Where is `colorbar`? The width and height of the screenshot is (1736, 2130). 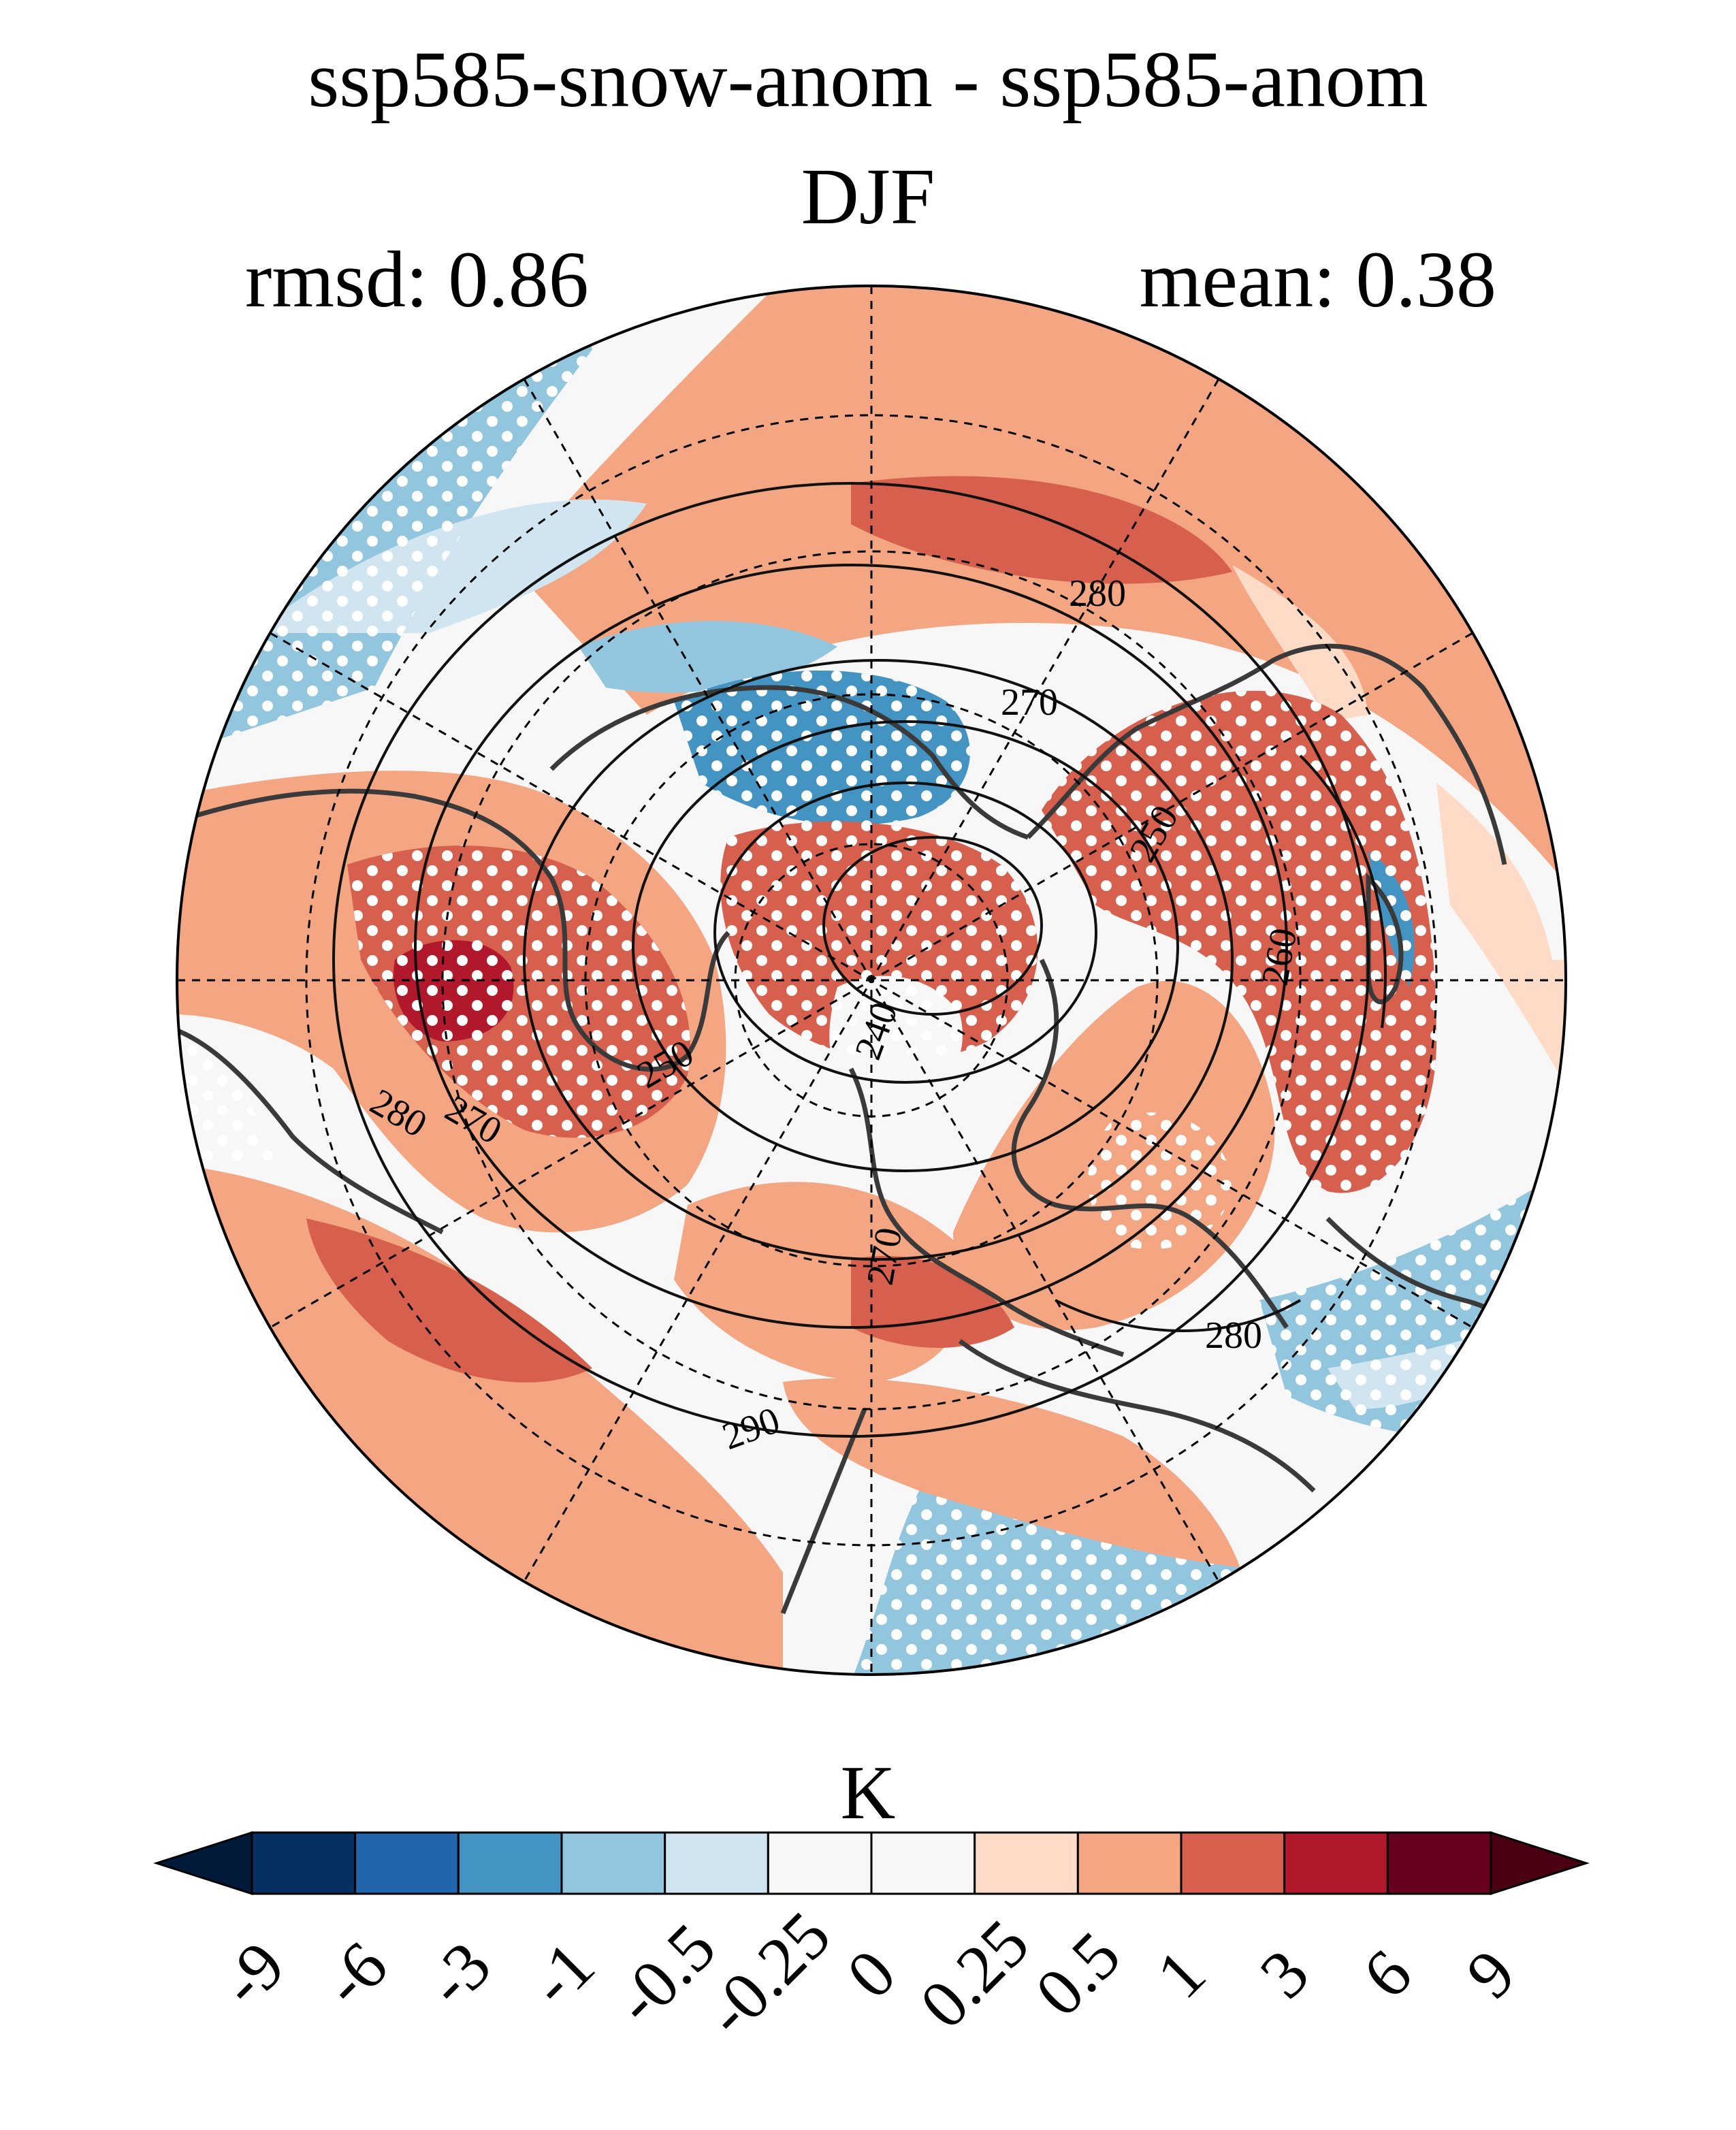 colorbar is located at coordinates (871, 1863).